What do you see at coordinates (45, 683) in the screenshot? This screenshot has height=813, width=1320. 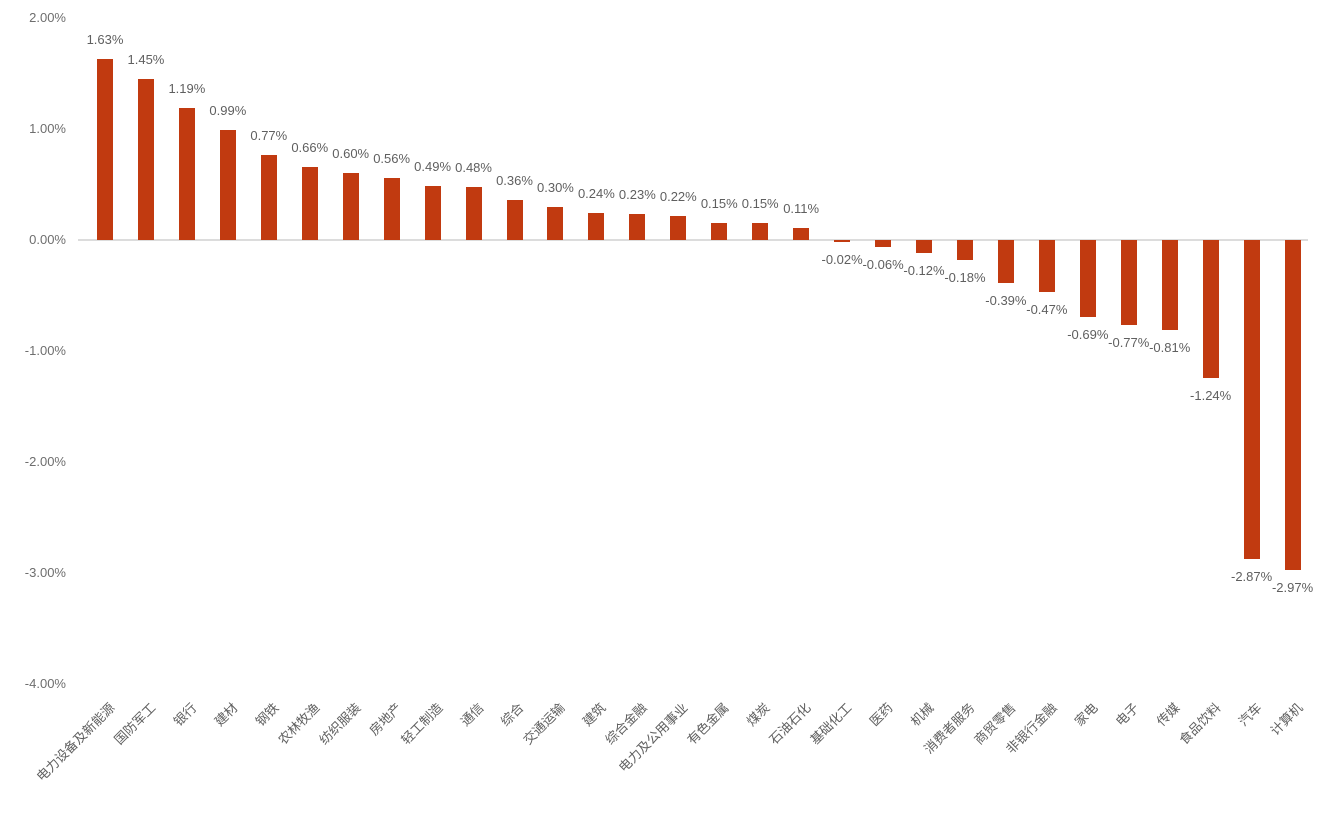 I see `y-axis-tick-label: -4.00%` at bounding box center [45, 683].